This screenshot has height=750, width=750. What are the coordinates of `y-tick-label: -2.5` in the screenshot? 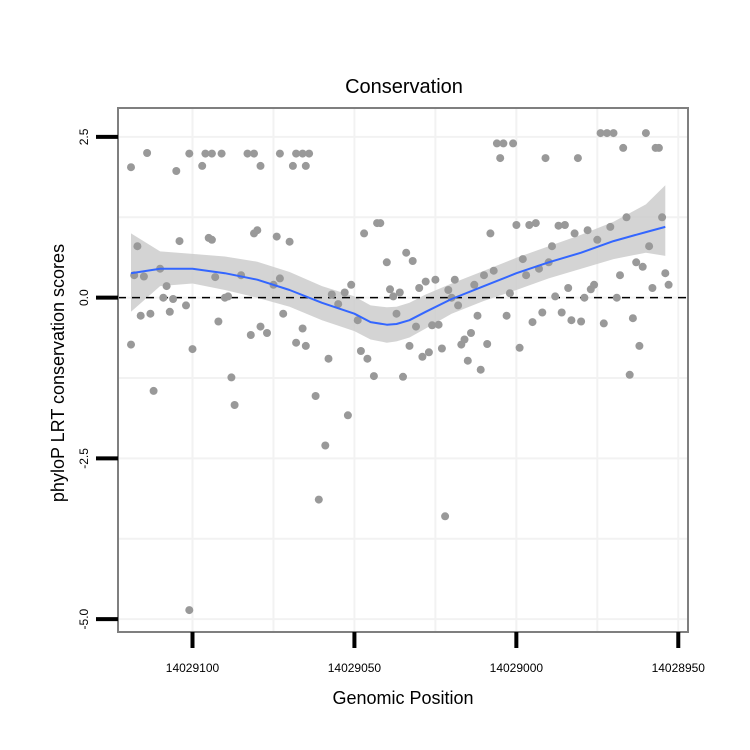 It's located at (84, 458).